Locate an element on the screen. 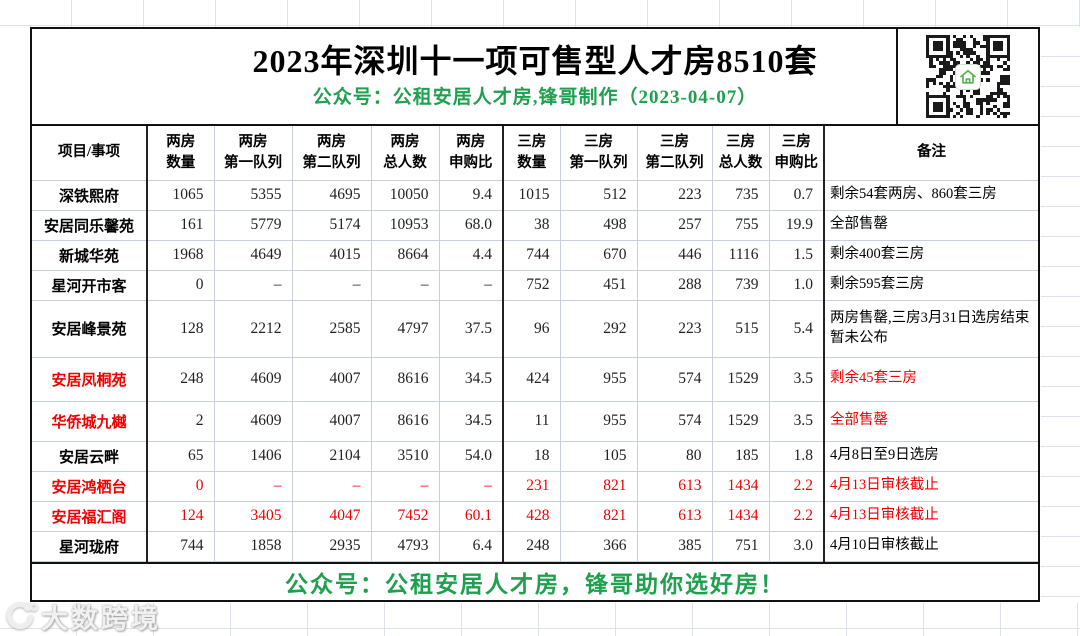 This screenshot has height=636, width=1080. value-cell: 4649 is located at coordinates (253, 255).